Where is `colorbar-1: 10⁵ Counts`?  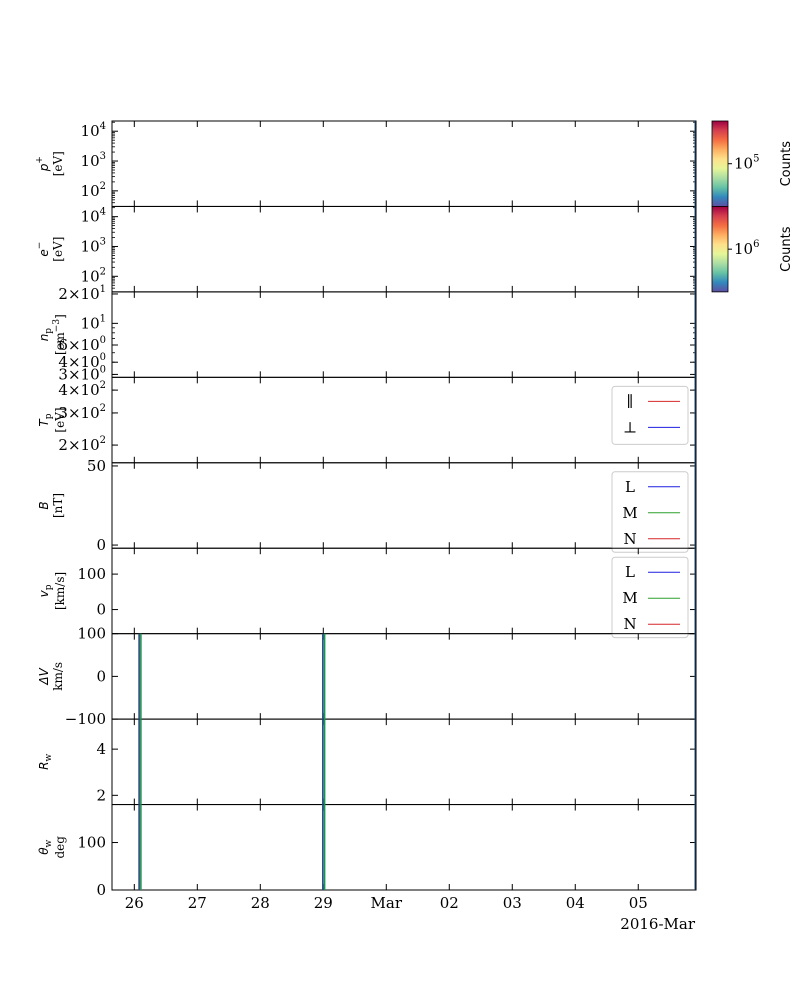 colorbar-1: 10⁵ Counts is located at coordinates (752, 163).